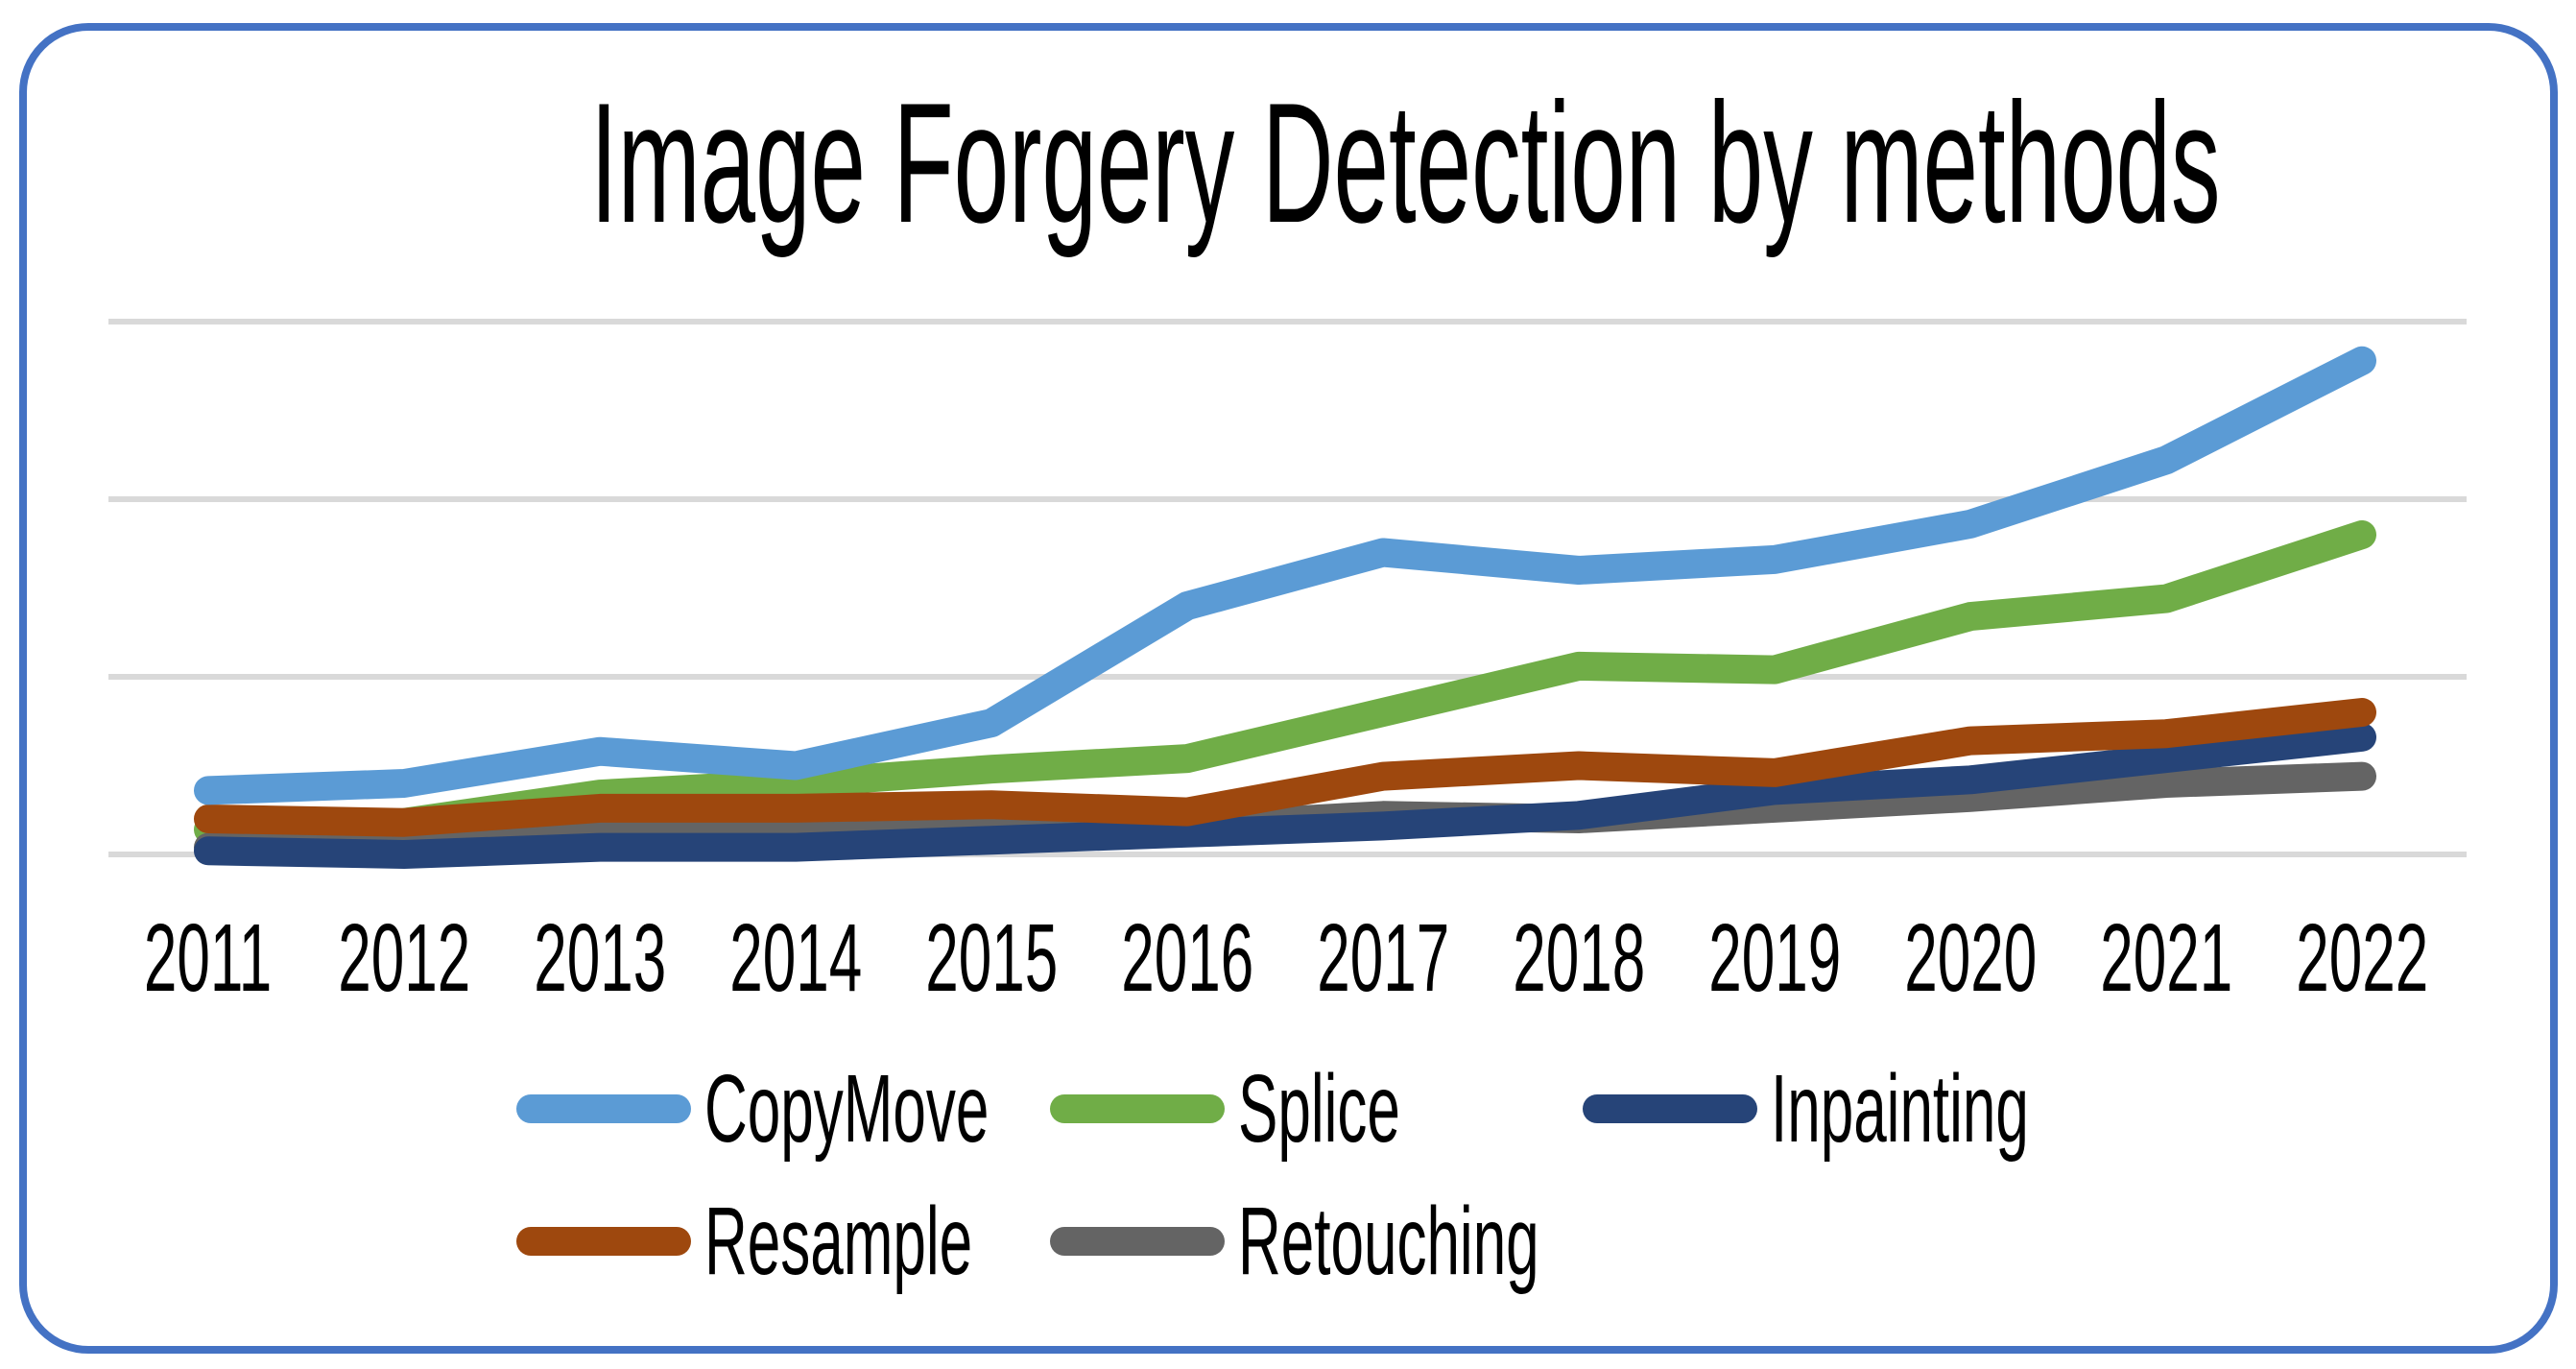  Describe the element at coordinates (603, 1108) in the screenshot. I see `legend-swatch-copymove` at that location.